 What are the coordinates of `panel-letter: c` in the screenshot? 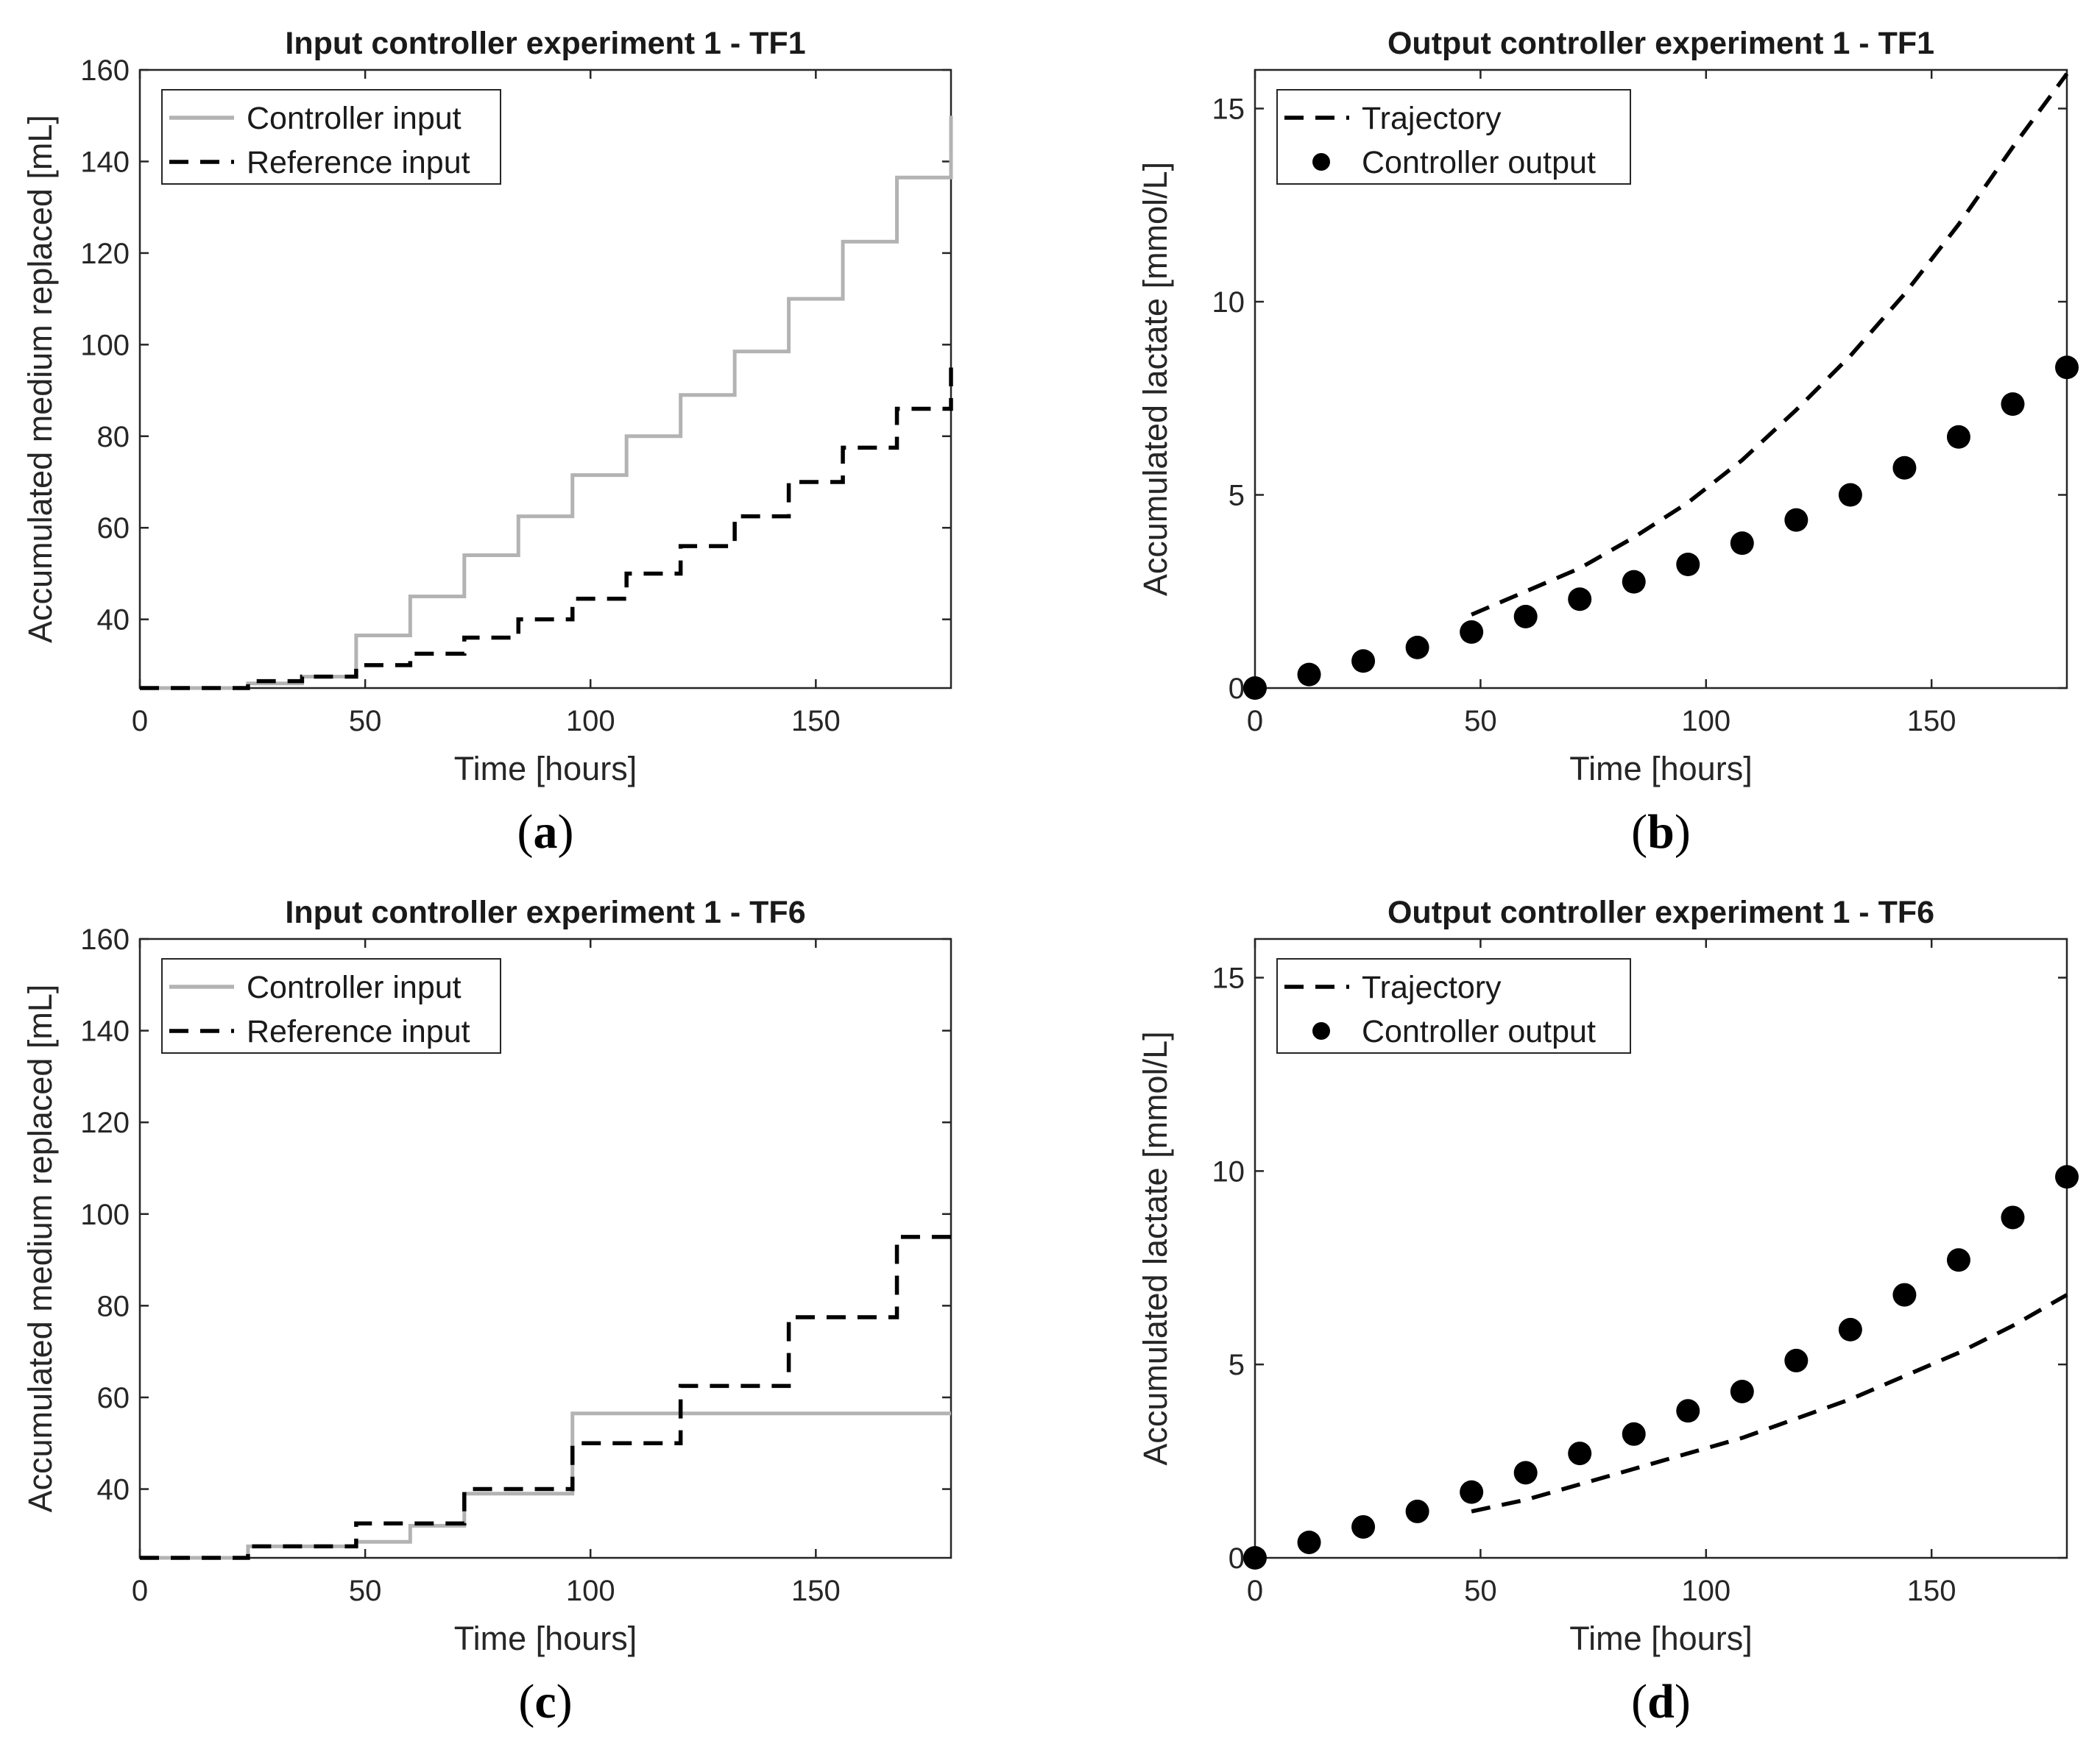 It's located at (545, 1702).